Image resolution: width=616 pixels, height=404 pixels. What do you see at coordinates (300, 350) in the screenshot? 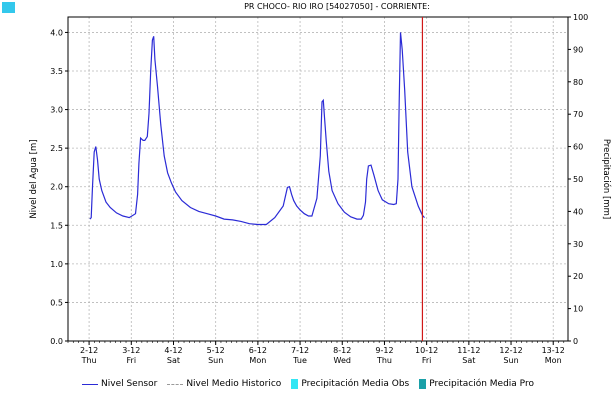
I see `x-tick-date: 7-12` at bounding box center [300, 350].